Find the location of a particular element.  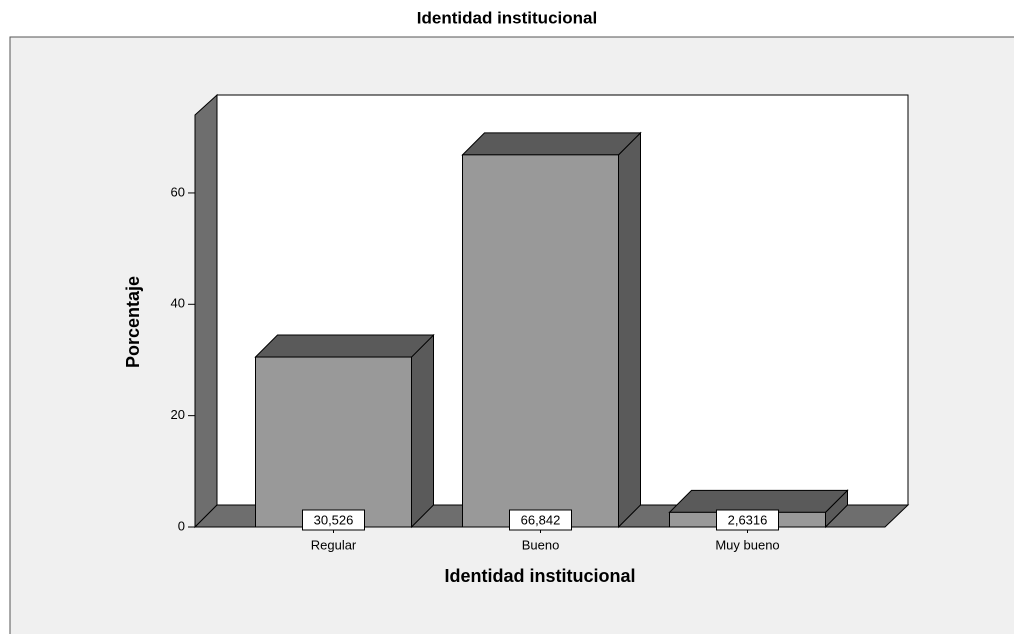

x-tick-label: Regular is located at coordinates (334, 544).